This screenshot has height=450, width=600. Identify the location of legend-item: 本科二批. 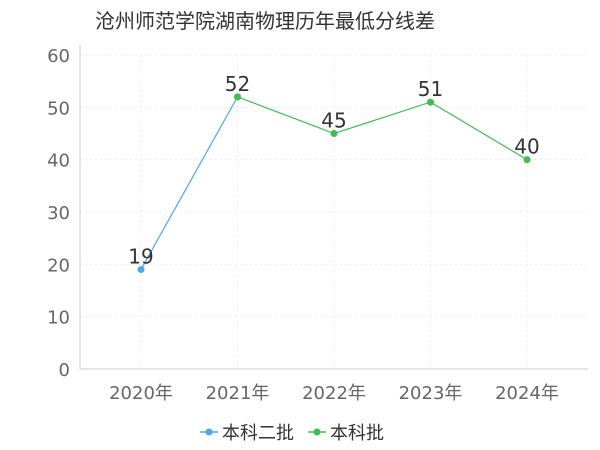
(247, 433).